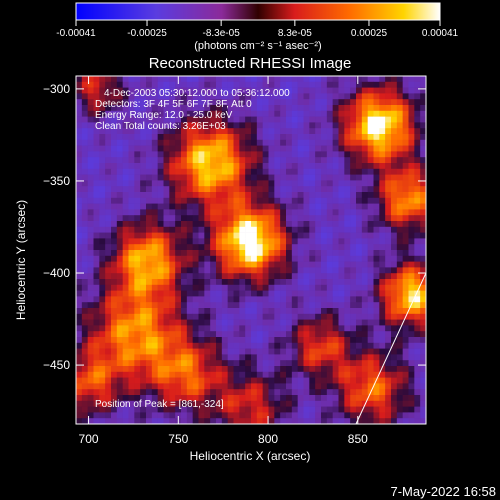 The height and width of the screenshot is (500, 500). Describe the element at coordinates (21, 260) in the screenshot. I see `y-axis-label: Heliocentric Y (arcsec)` at that location.